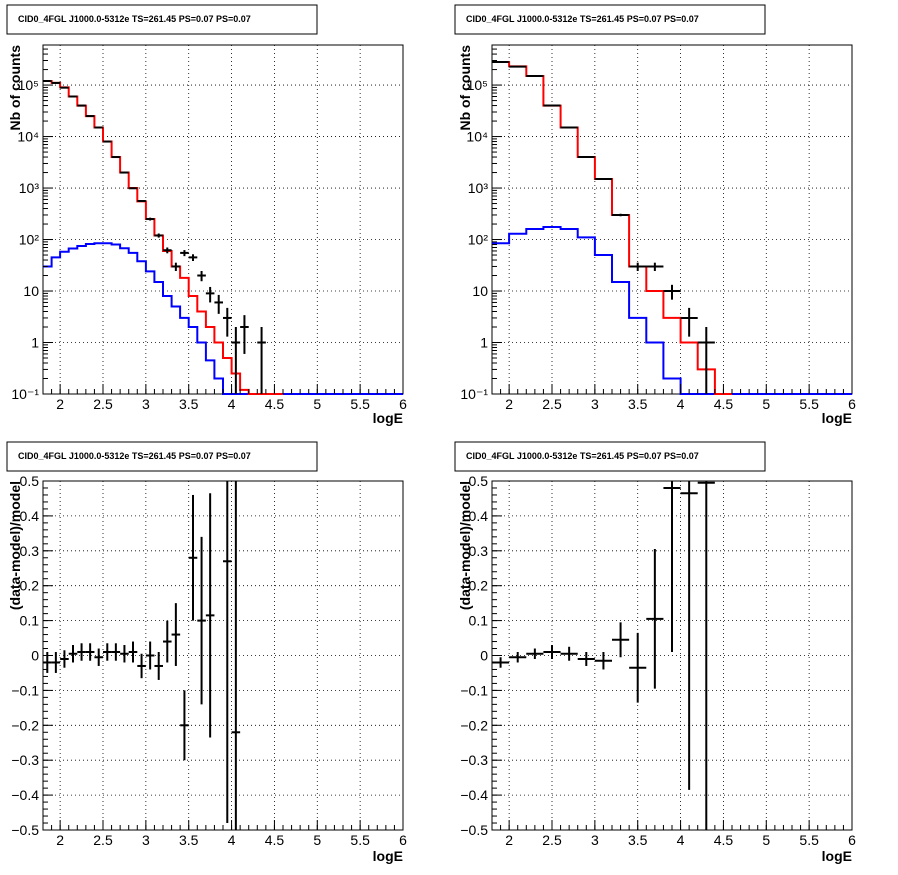  What do you see at coordinates (163, 237) in the screenshot?
I see `series-1-histogram-line` at bounding box center [163, 237].